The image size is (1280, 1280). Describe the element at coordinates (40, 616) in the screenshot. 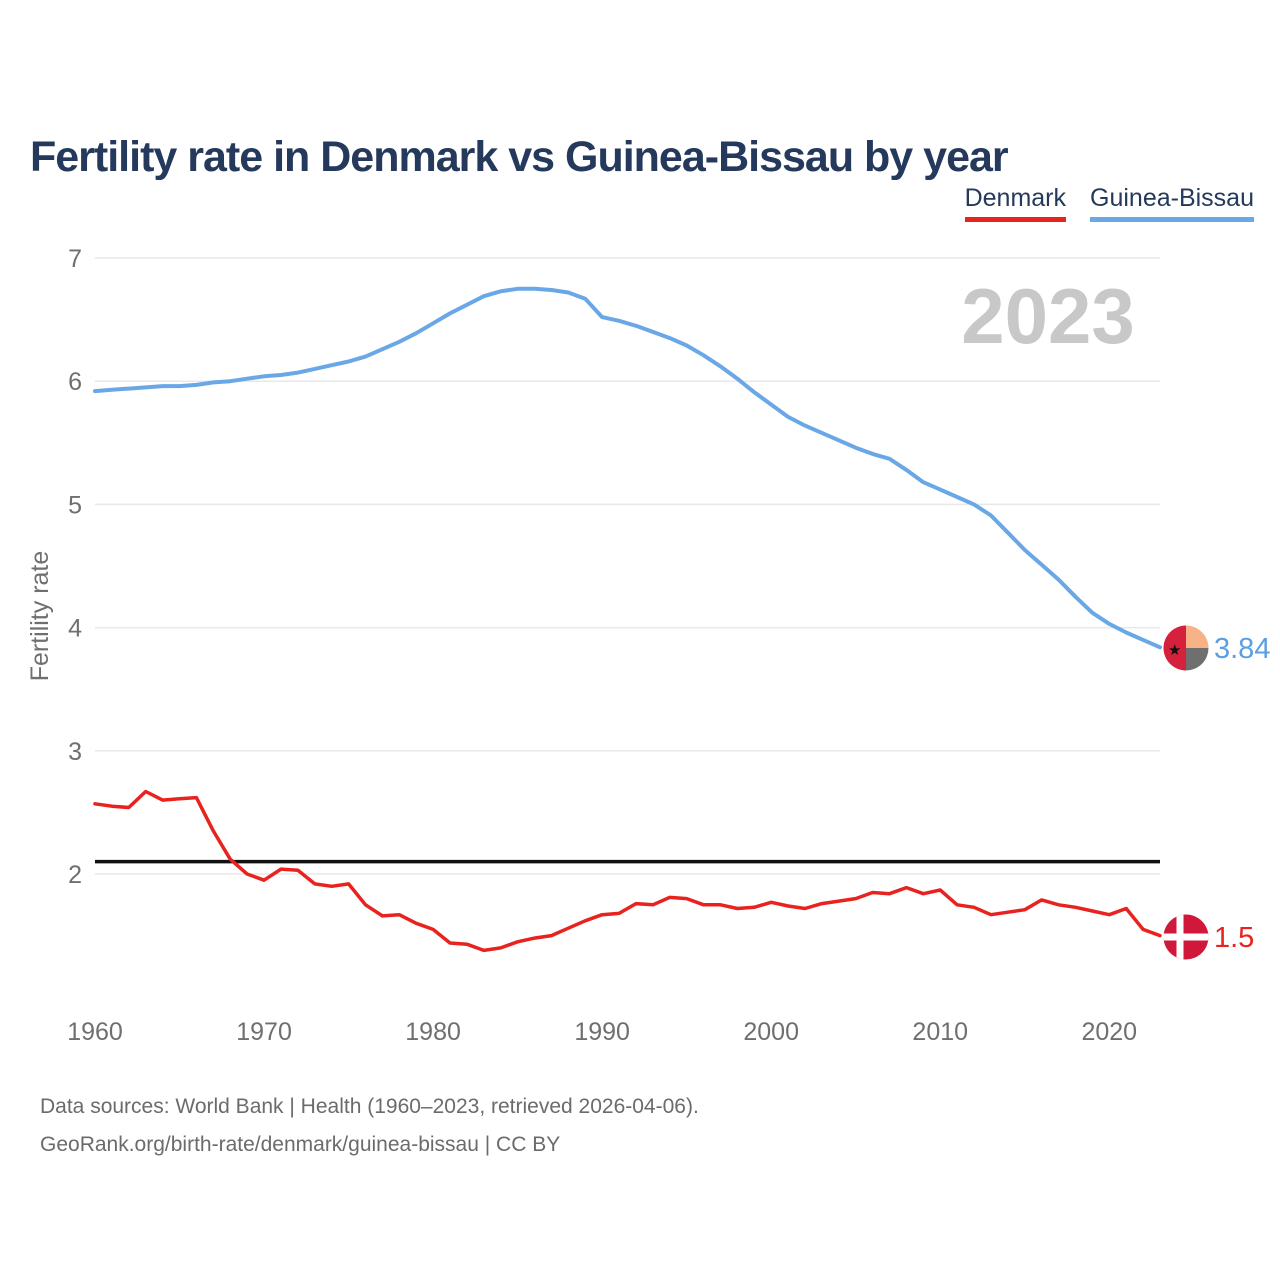

I see `y-axis-title: Fertility rate` at that location.